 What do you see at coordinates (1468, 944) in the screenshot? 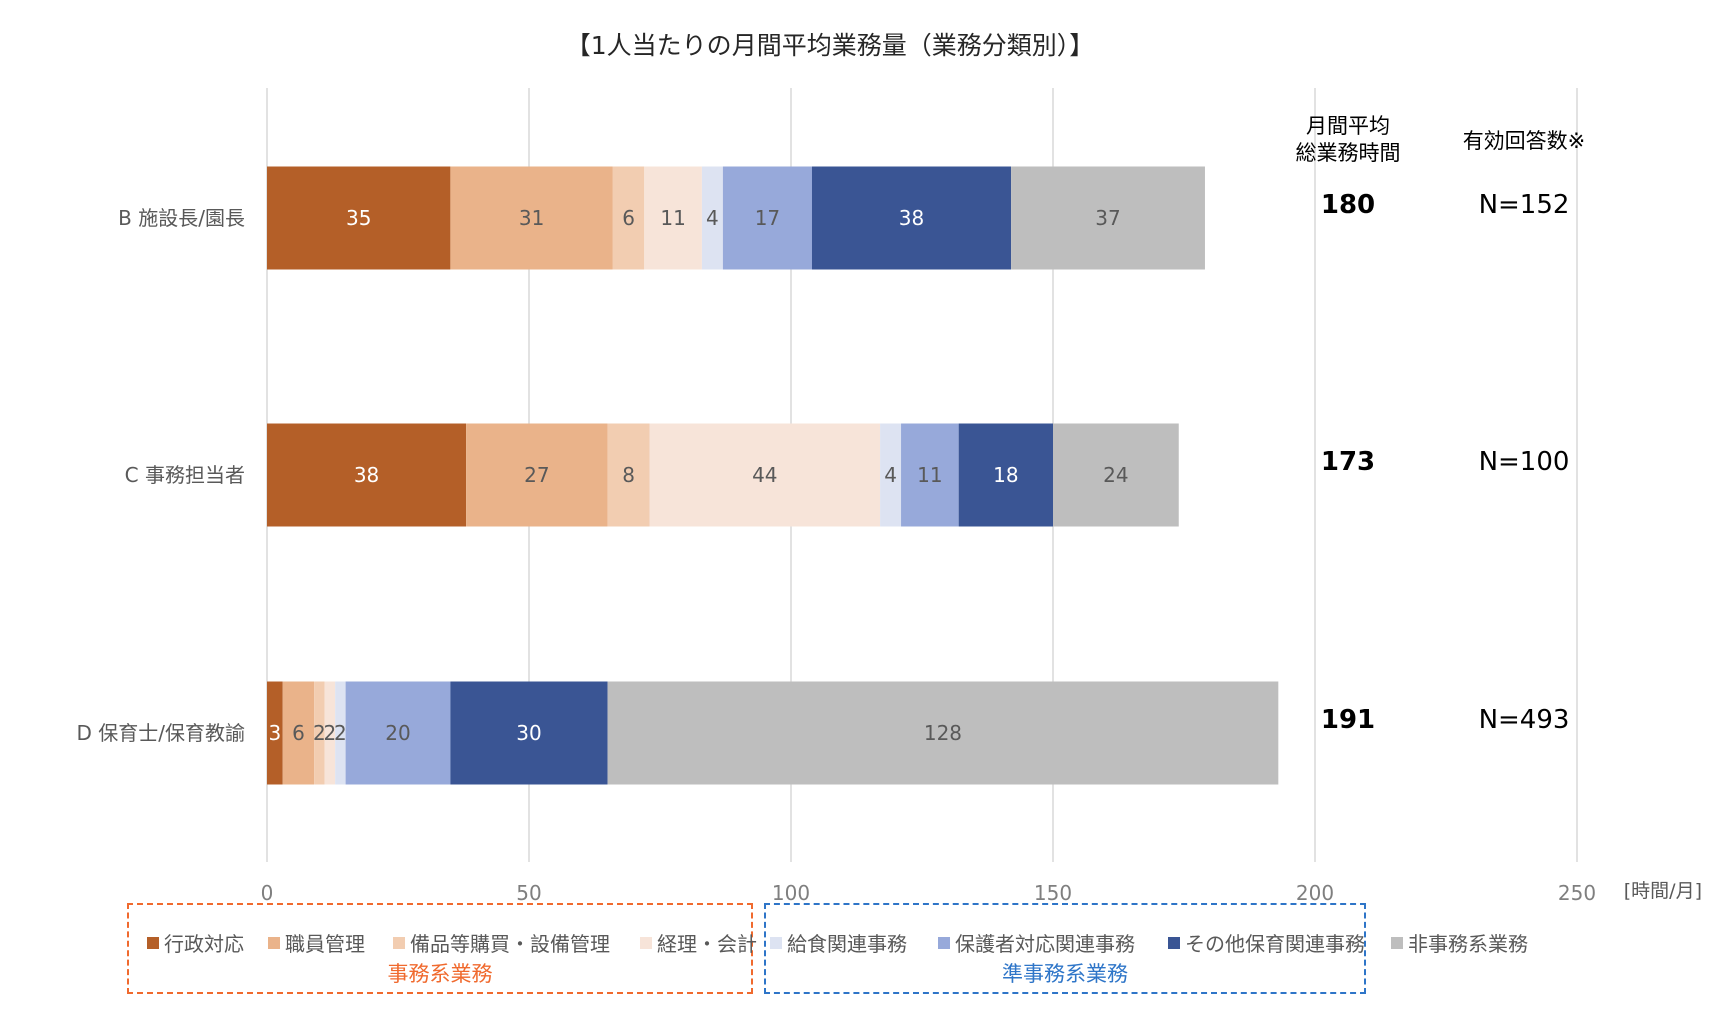
I see `legend-label: 非事務系業務` at bounding box center [1468, 944].